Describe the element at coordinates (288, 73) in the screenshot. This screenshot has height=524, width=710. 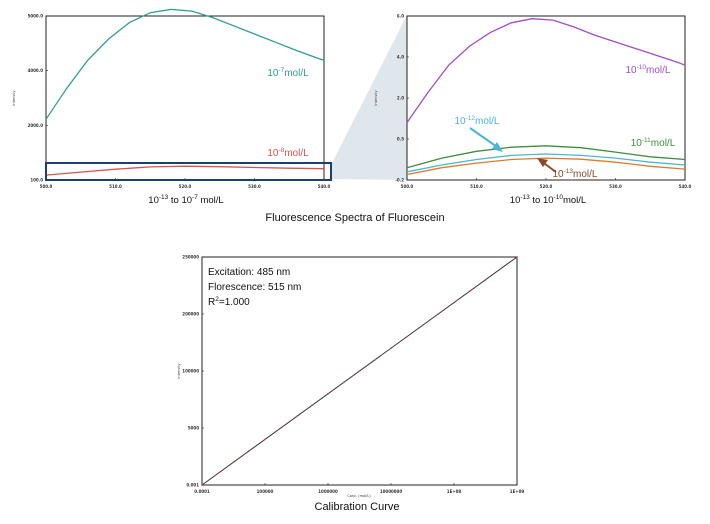
I see `label-1e-7: 10-7mol/L` at that location.